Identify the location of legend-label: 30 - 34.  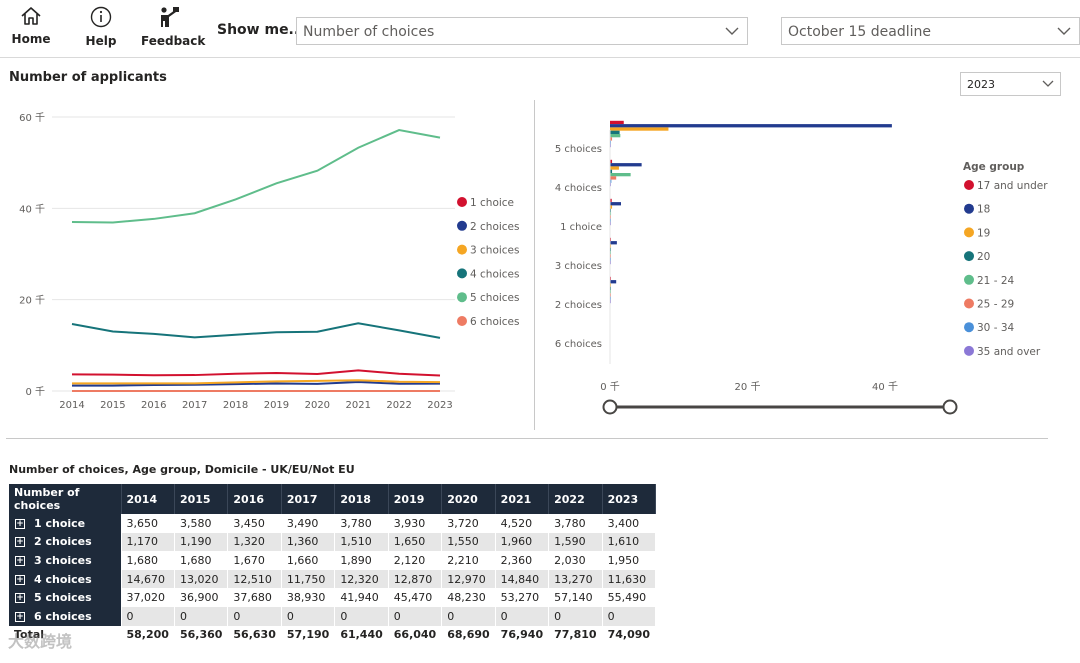
(996, 328).